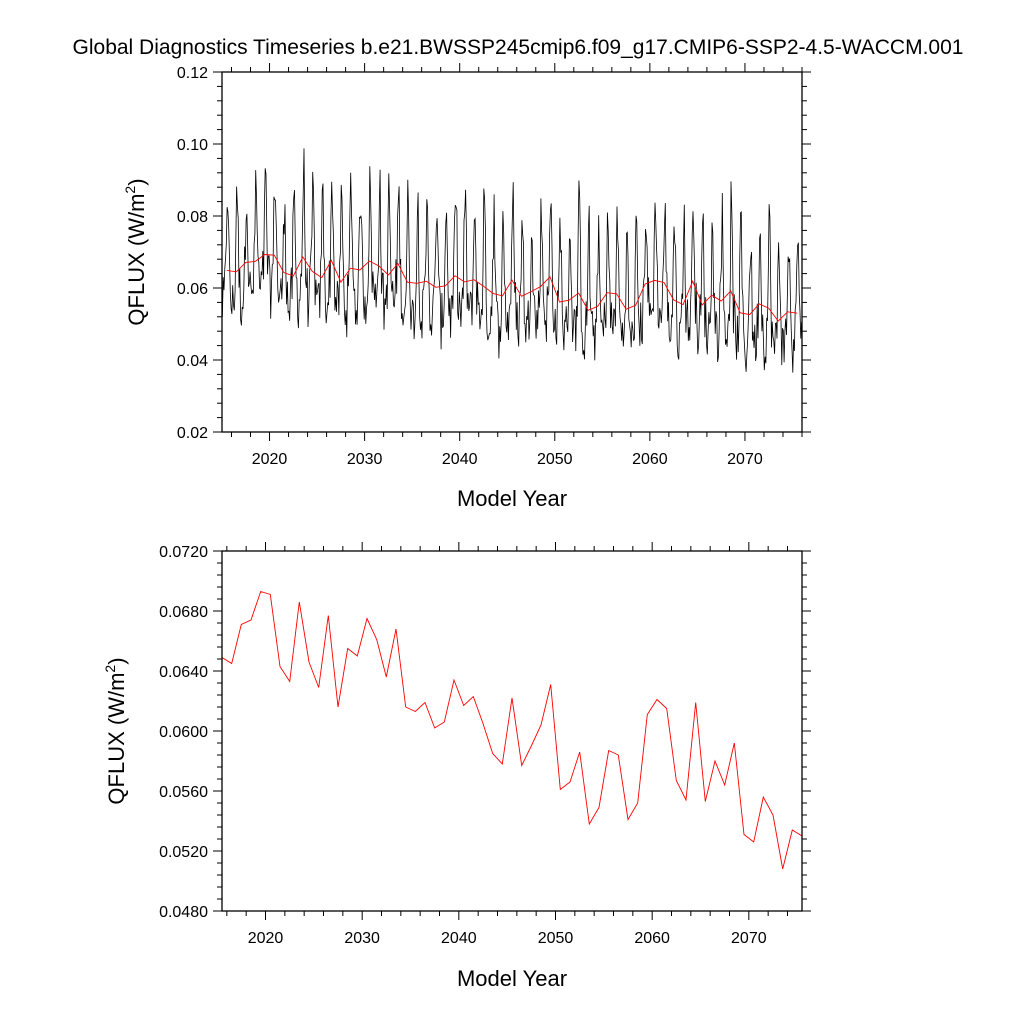 The width and height of the screenshot is (1024, 1024). Describe the element at coordinates (507, 459) in the screenshot. I see `panel1-x-tick-labels: 2020 2030 2040 2050 2060 2070` at that location.